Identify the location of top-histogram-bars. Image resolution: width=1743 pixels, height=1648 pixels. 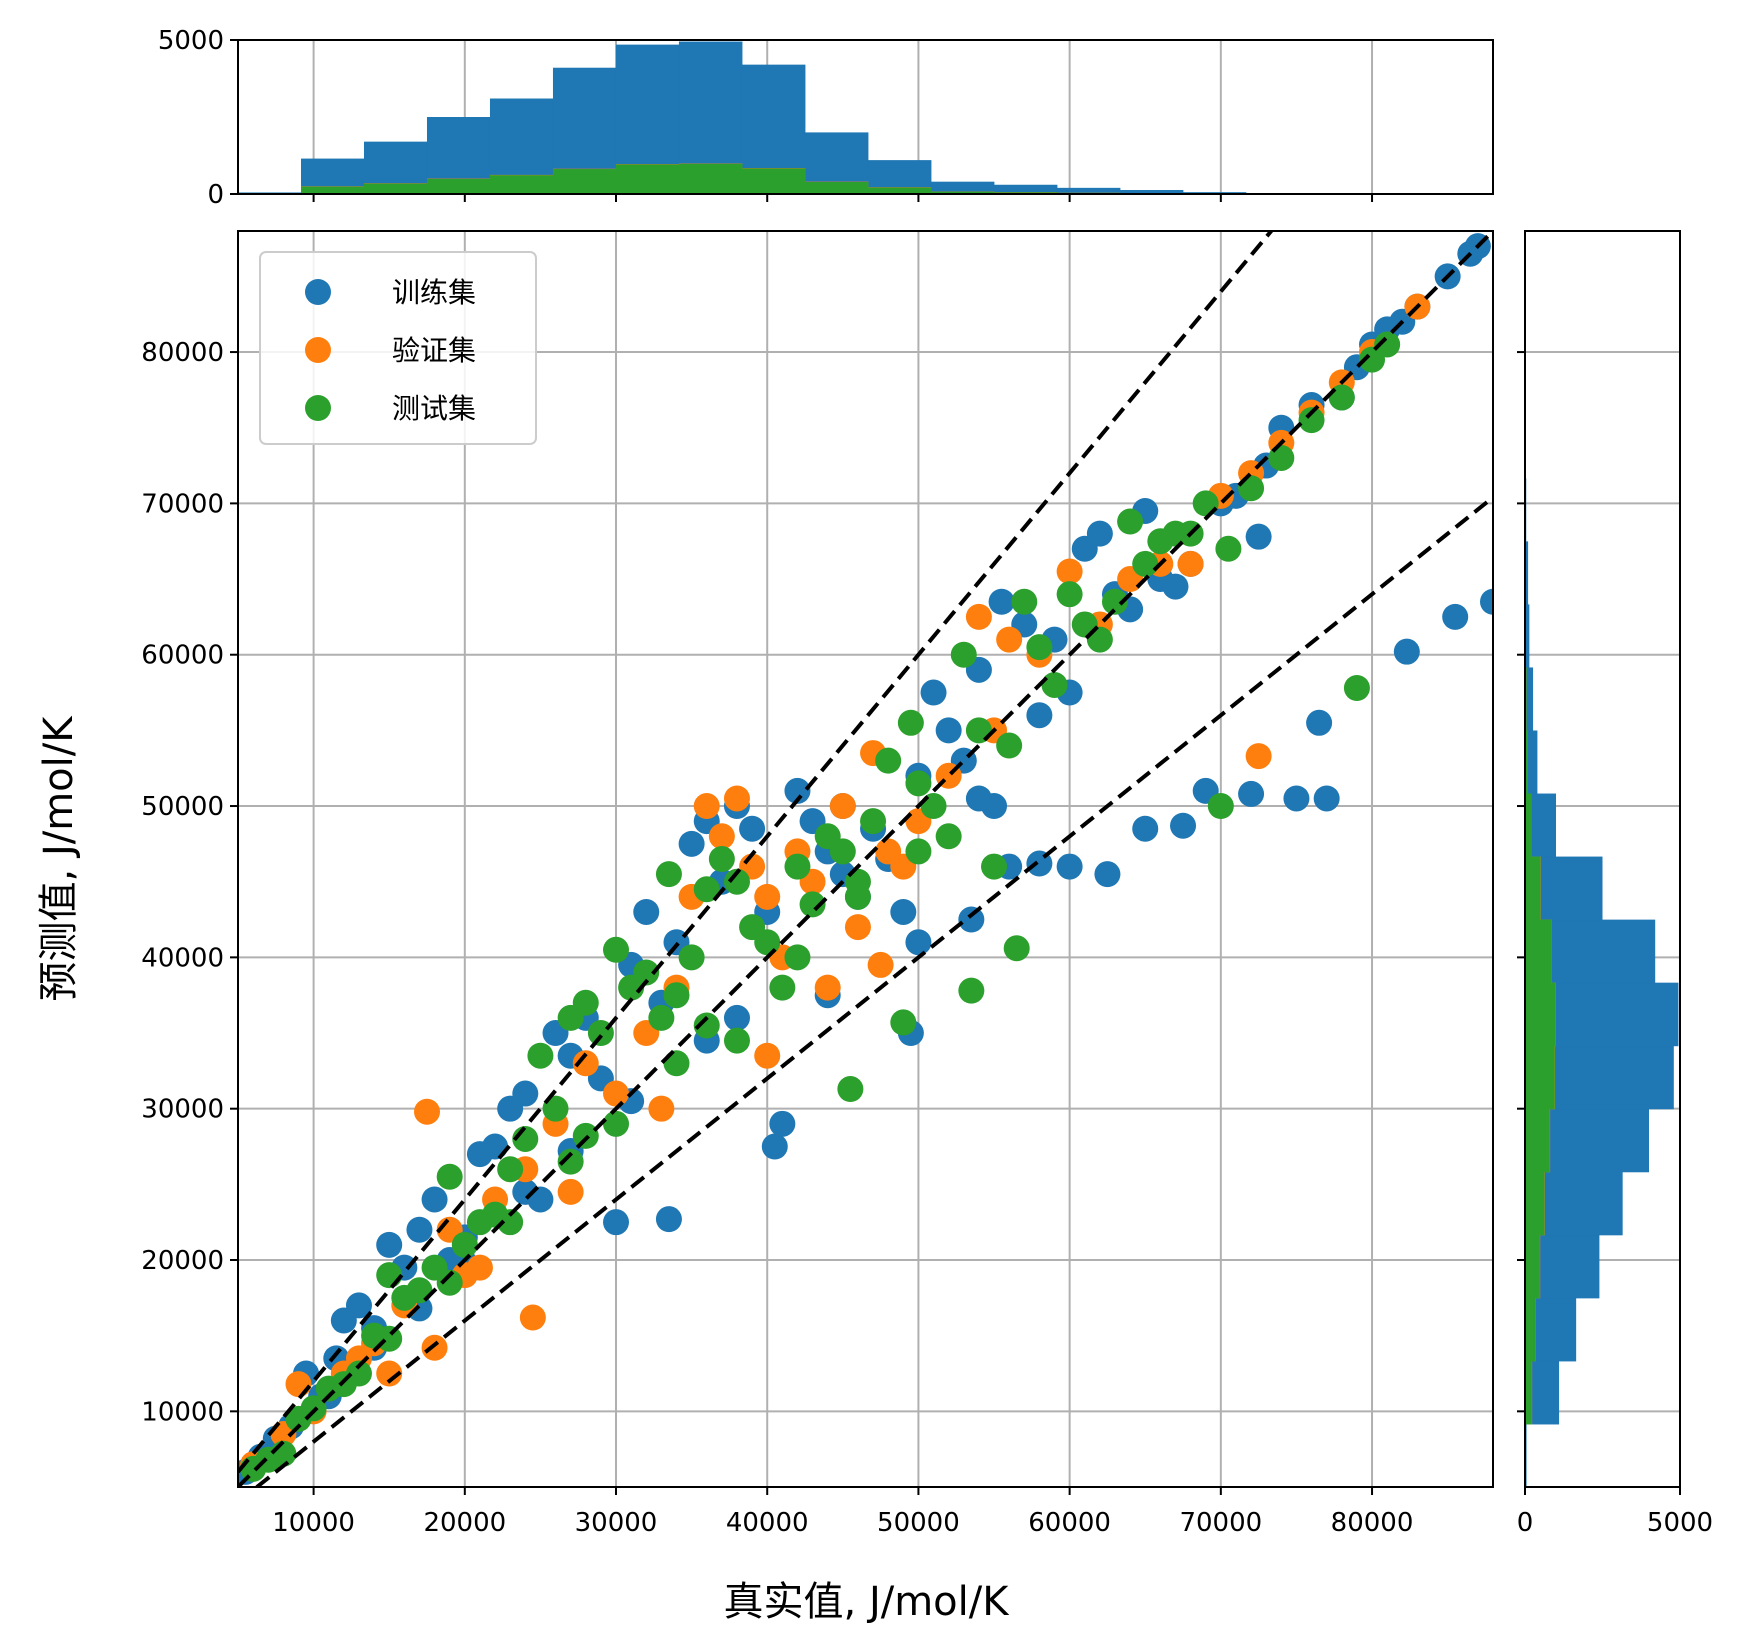
(865, 117).